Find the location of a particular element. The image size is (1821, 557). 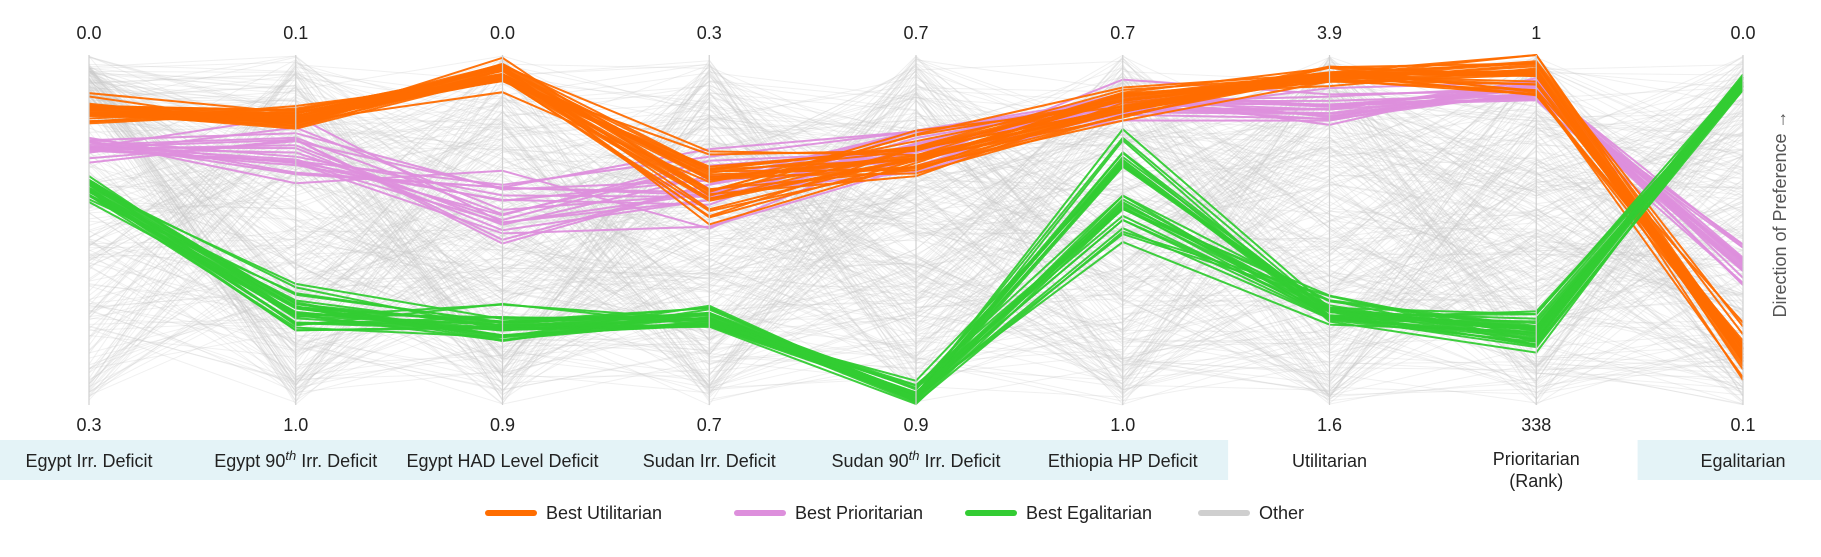

legend-label: Best Egalitarian is located at coordinates (1089, 513).